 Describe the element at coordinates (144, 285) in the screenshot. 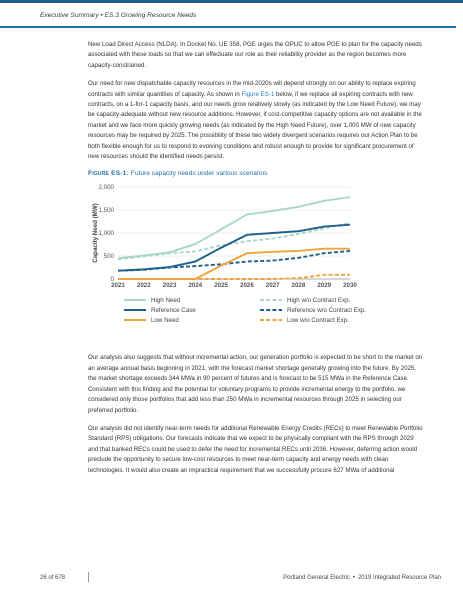

I see `x-tick-label: 2022` at that location.